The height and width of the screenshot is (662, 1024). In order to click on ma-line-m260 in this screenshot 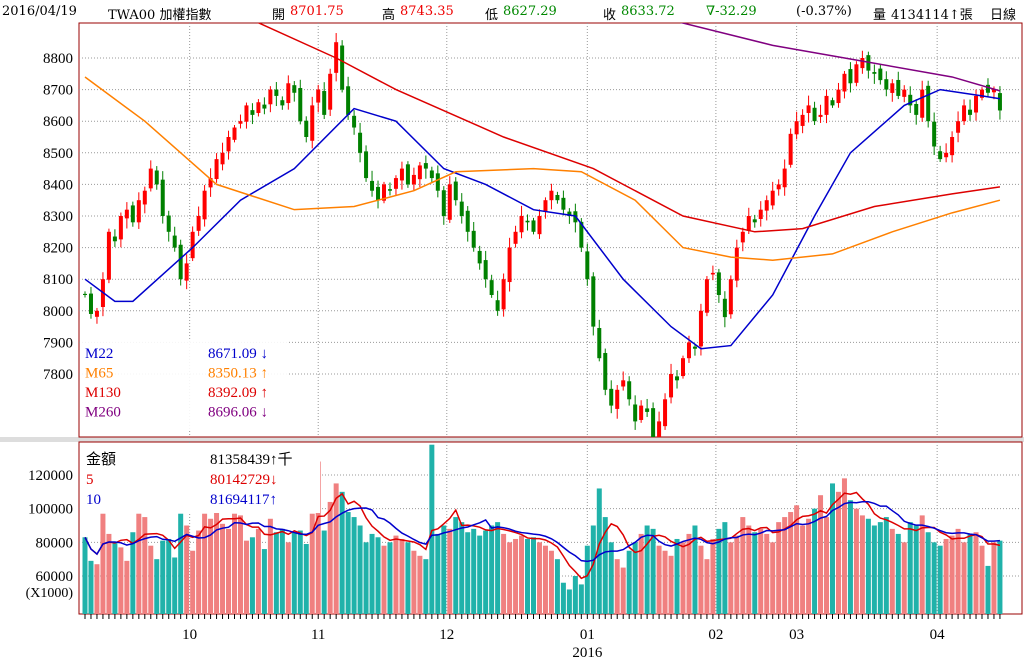, I will do `click(840, 57)`.